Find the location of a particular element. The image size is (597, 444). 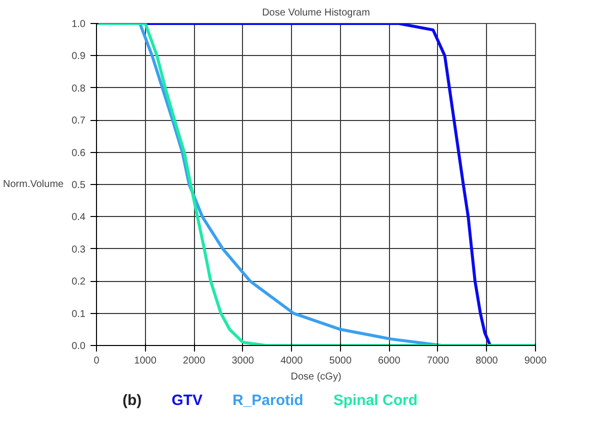

x-tick-label: 9000 is located at coordinates (536, 361).